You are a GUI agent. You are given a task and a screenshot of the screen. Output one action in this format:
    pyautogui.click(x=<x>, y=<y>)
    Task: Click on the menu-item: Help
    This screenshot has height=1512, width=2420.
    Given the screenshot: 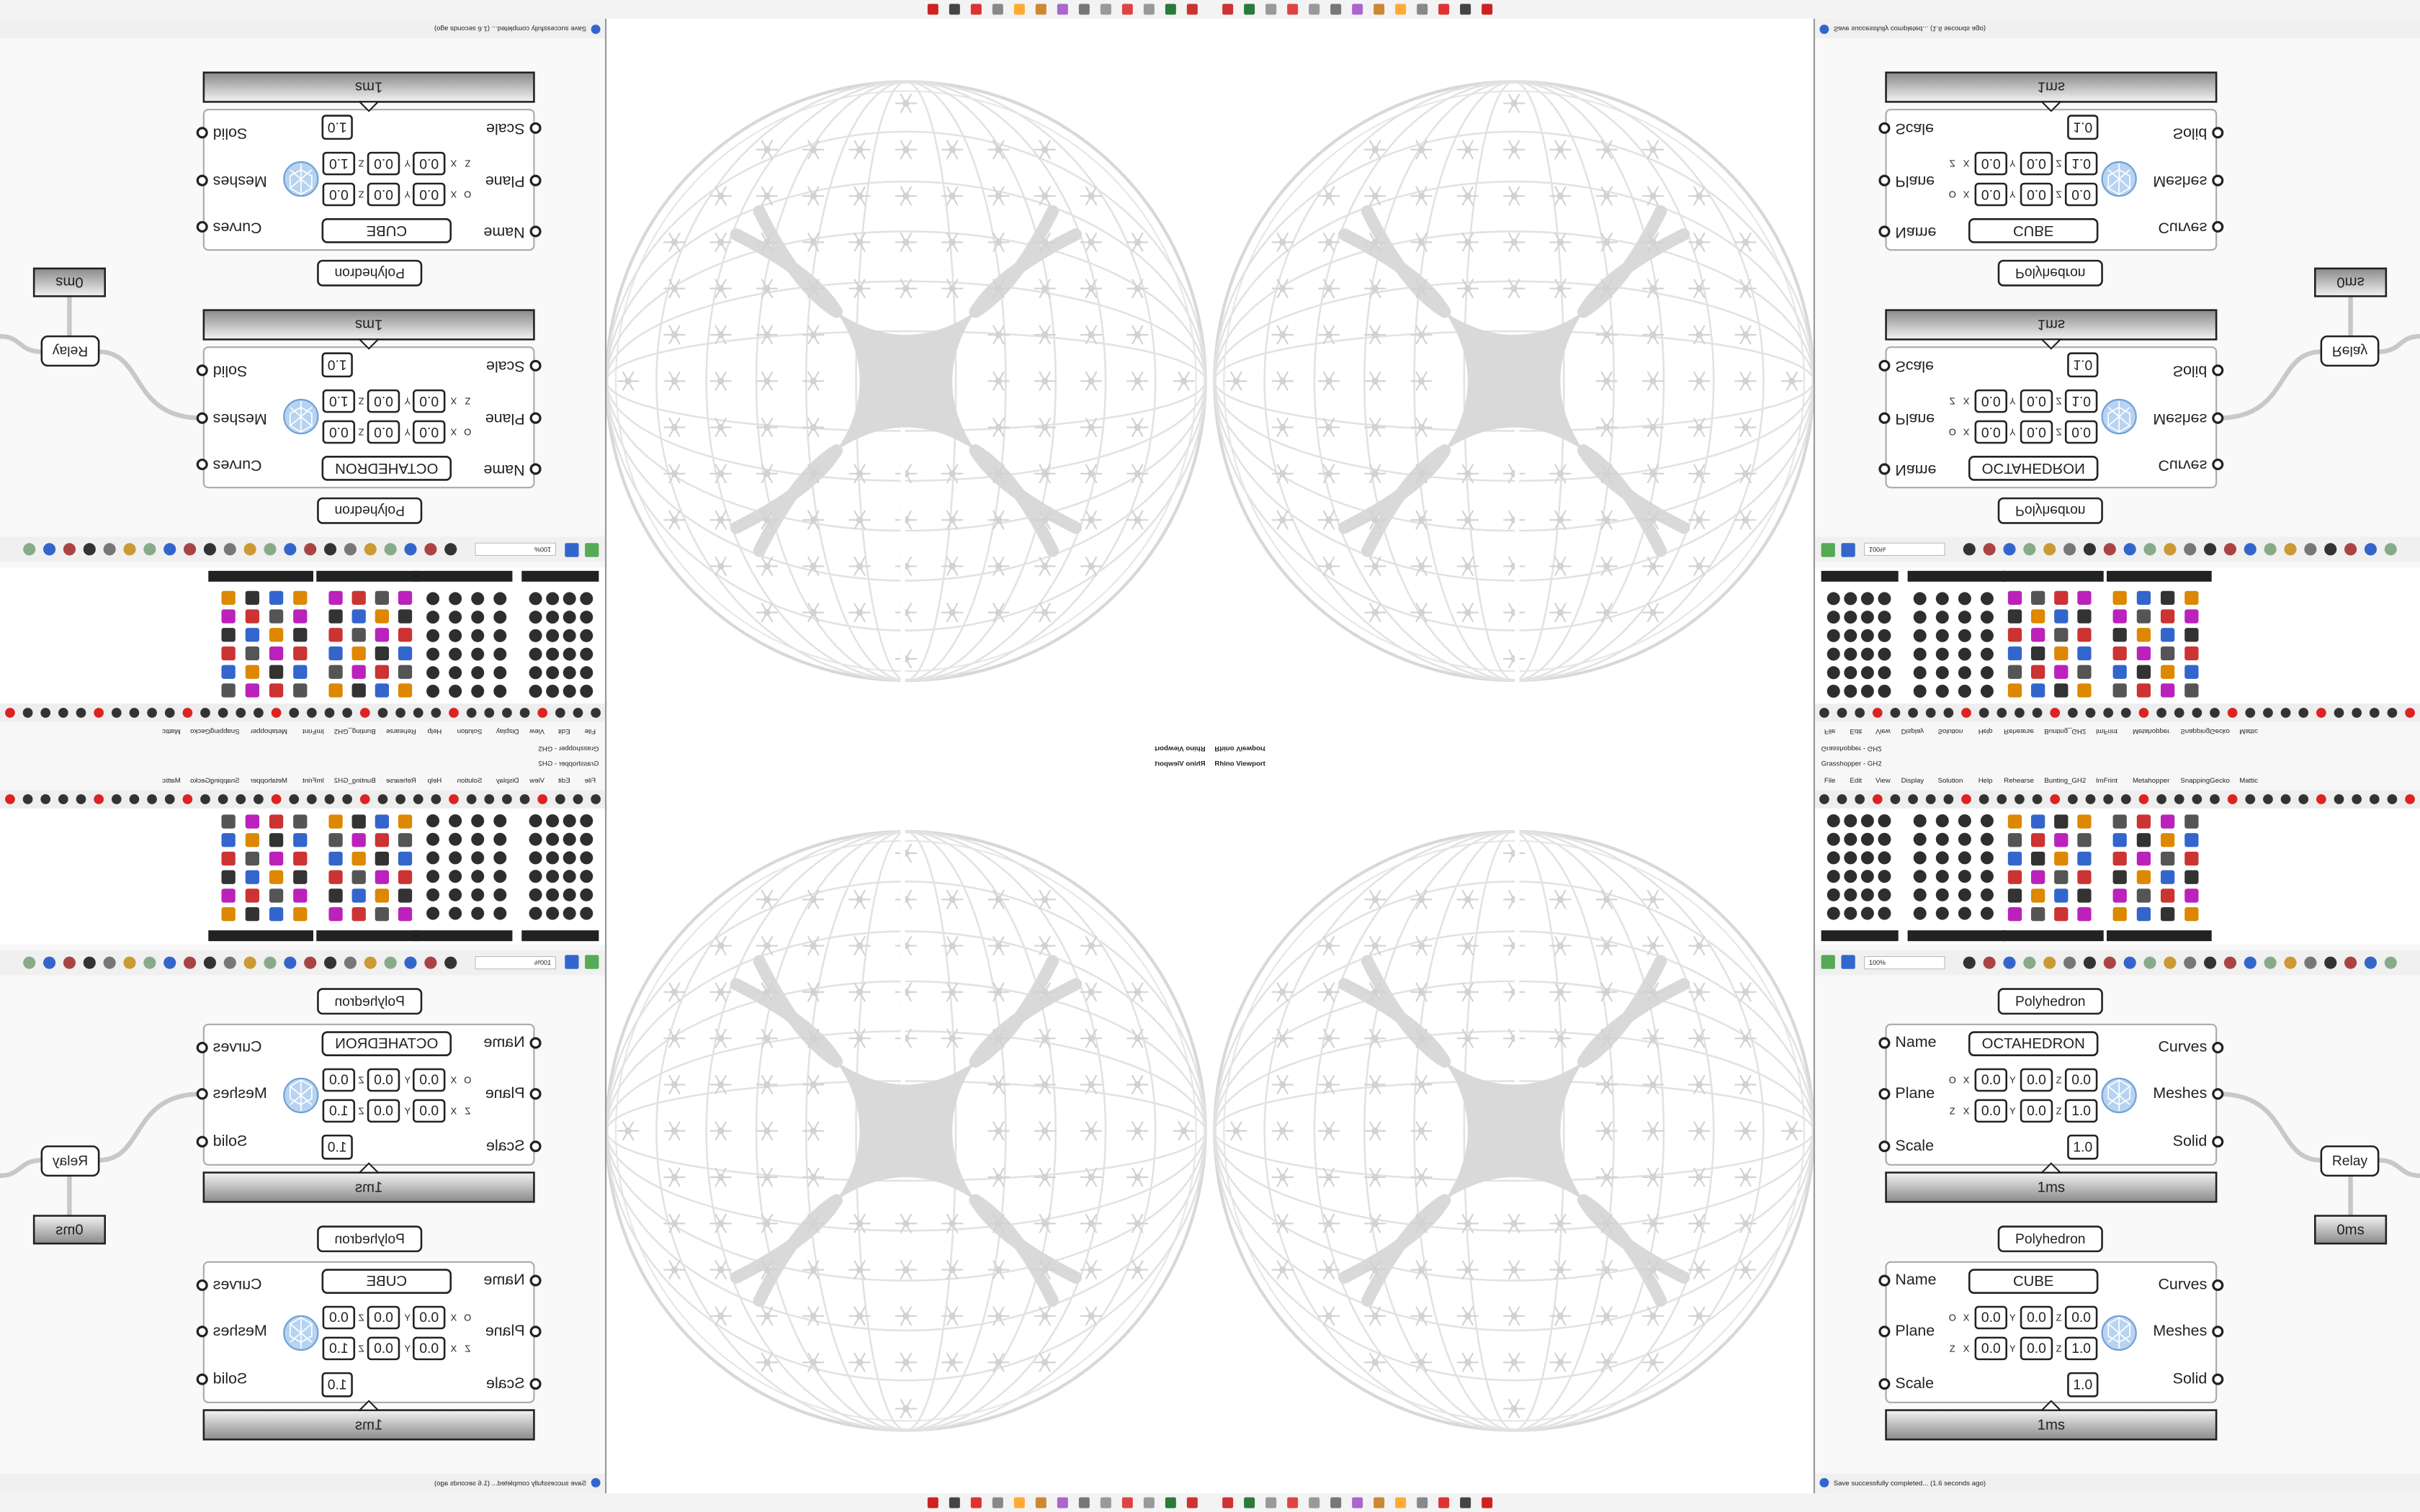 What is the action you would take?
    pyautogui.click(x=1986, y=781)
    